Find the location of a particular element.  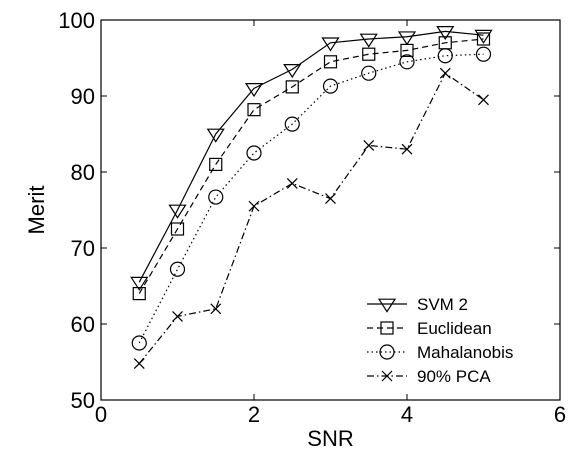

legend-label: 90% PCA is located at coordinates (454, 376).